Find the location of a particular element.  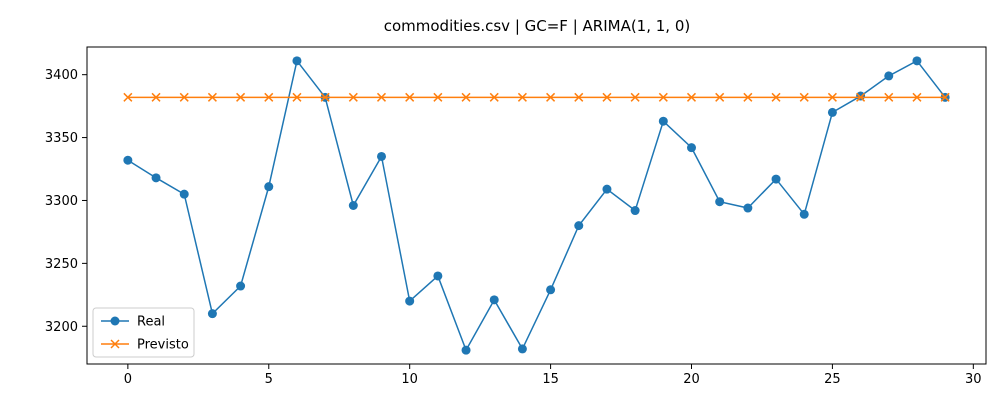

chart-title: commodities.csv | GC=F | ARIMA(1, 1, 0) is located at coordinates (537, 26).